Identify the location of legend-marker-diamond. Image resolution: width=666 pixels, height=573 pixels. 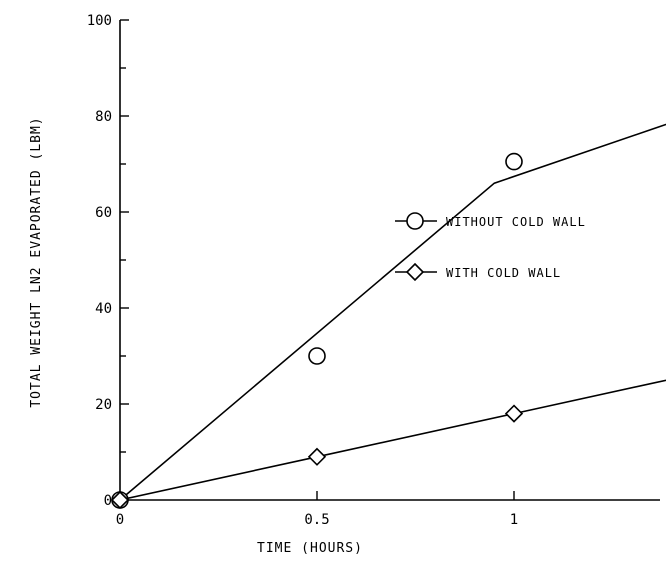
(415, 272).